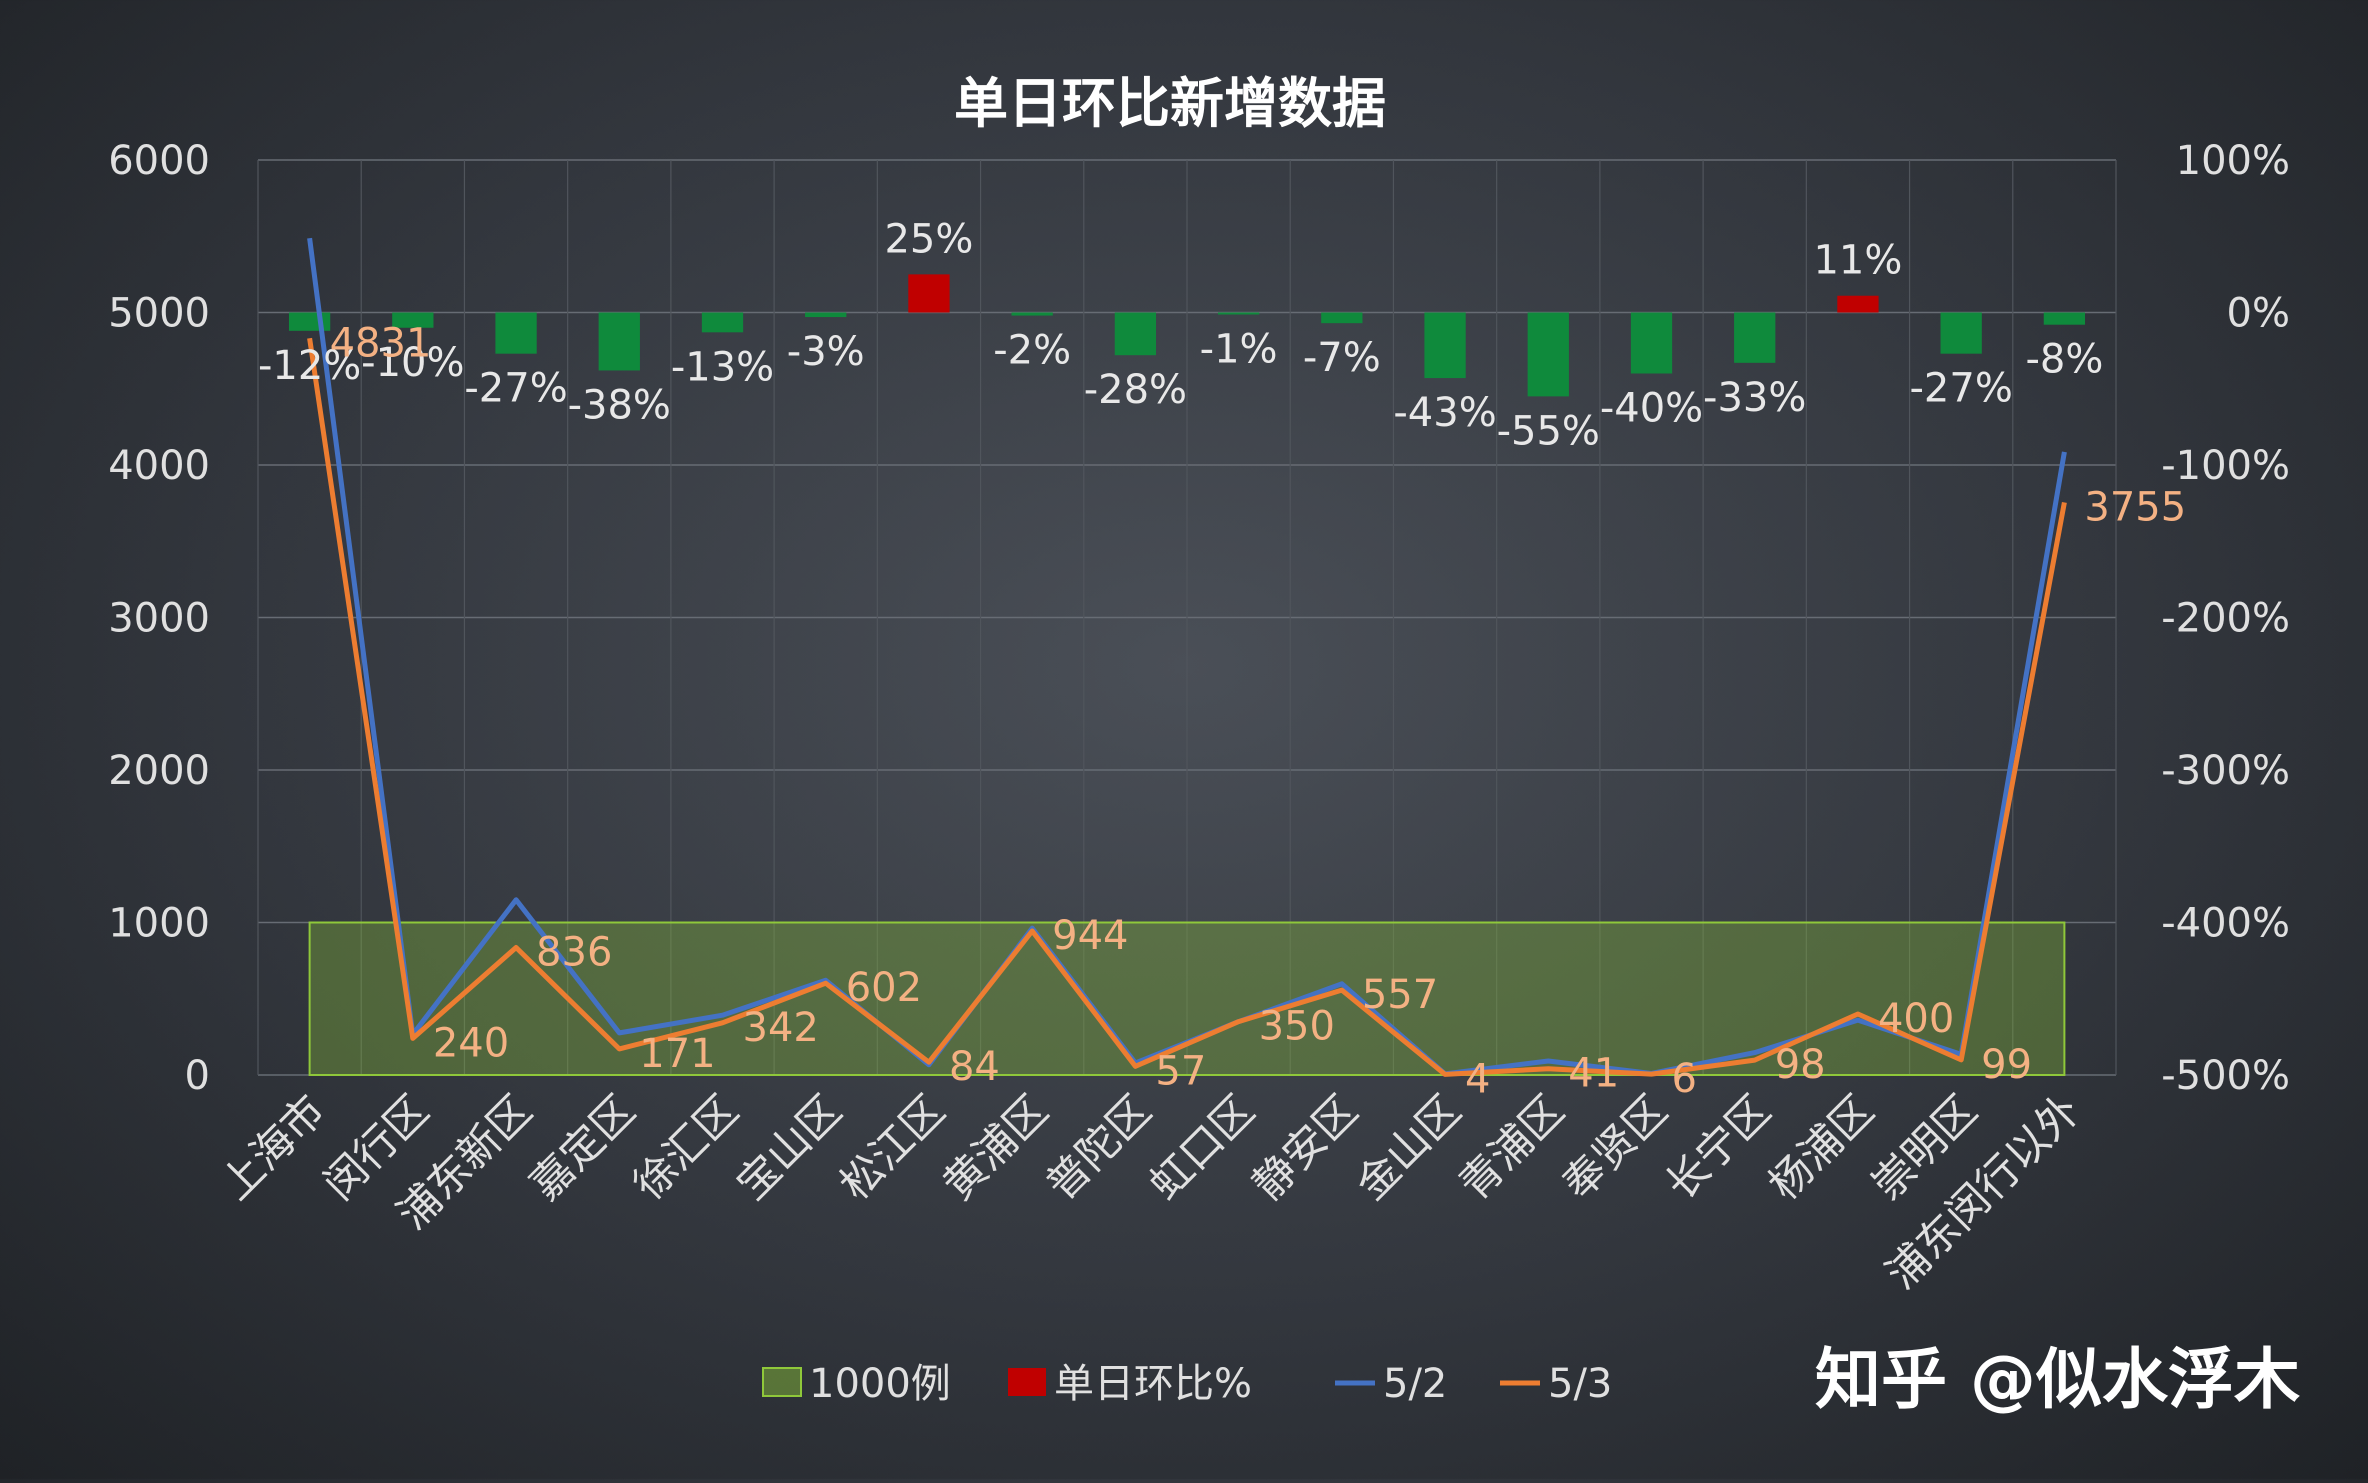 The height and width of the screenshot is (1483, 2368). Describe the element at coordinates (1651, 409) in the screenshot. I see `pct-label: -40%` at that location.